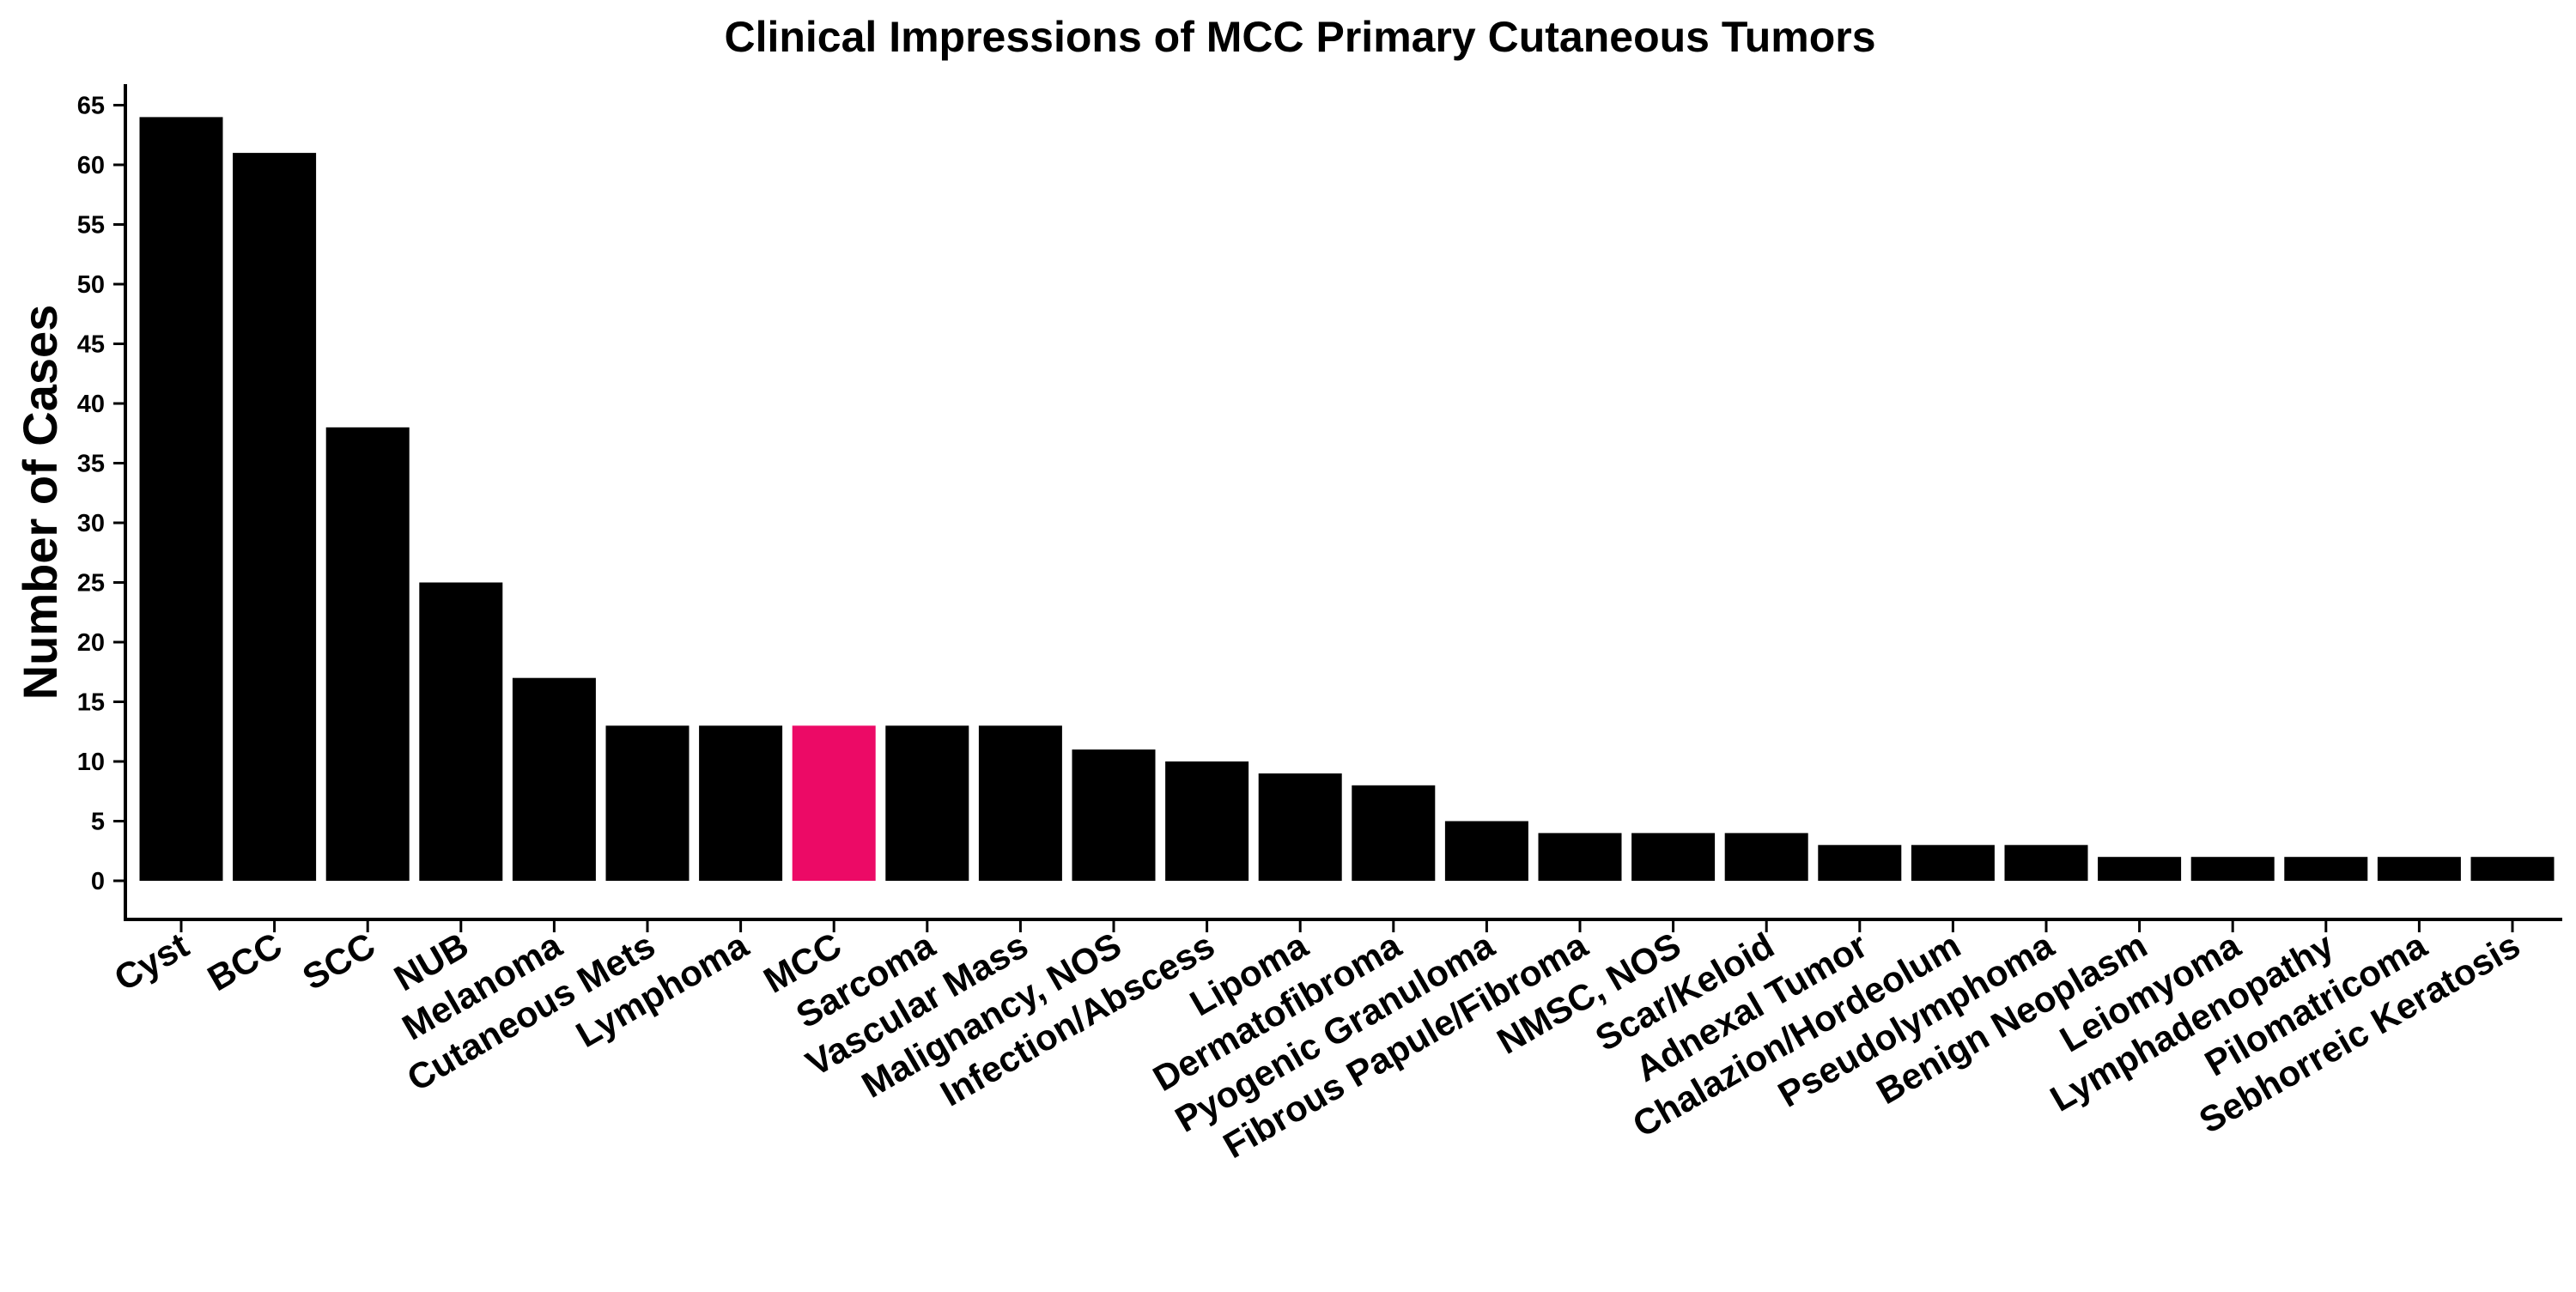 This screenshot has height=1292, width=2576. What do you see at coordinates (647, 803) in the screenshot?
I see `bar-cutaneous-mets` at bounding box center [647, 803].